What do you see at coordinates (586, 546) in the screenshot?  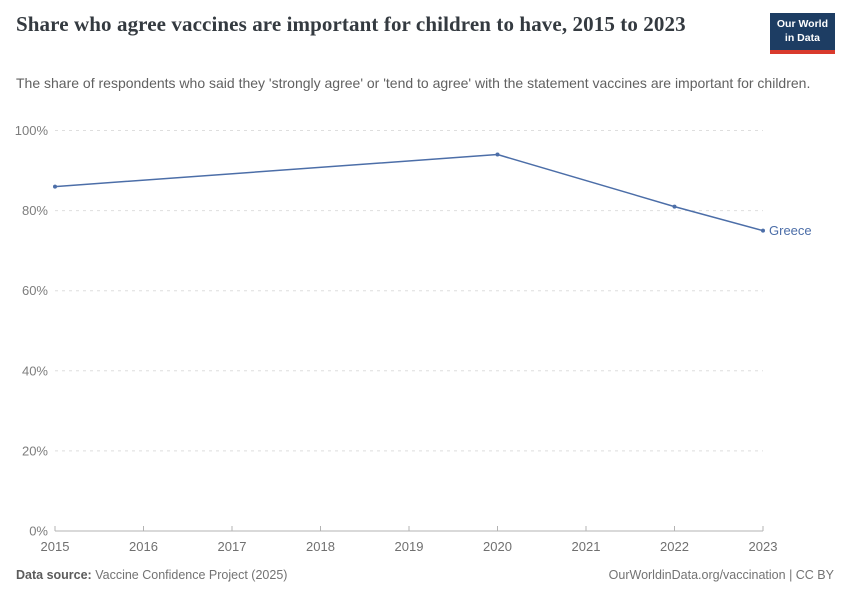 I see `x-tick-label: 2021` at bounding box center [586, 546].